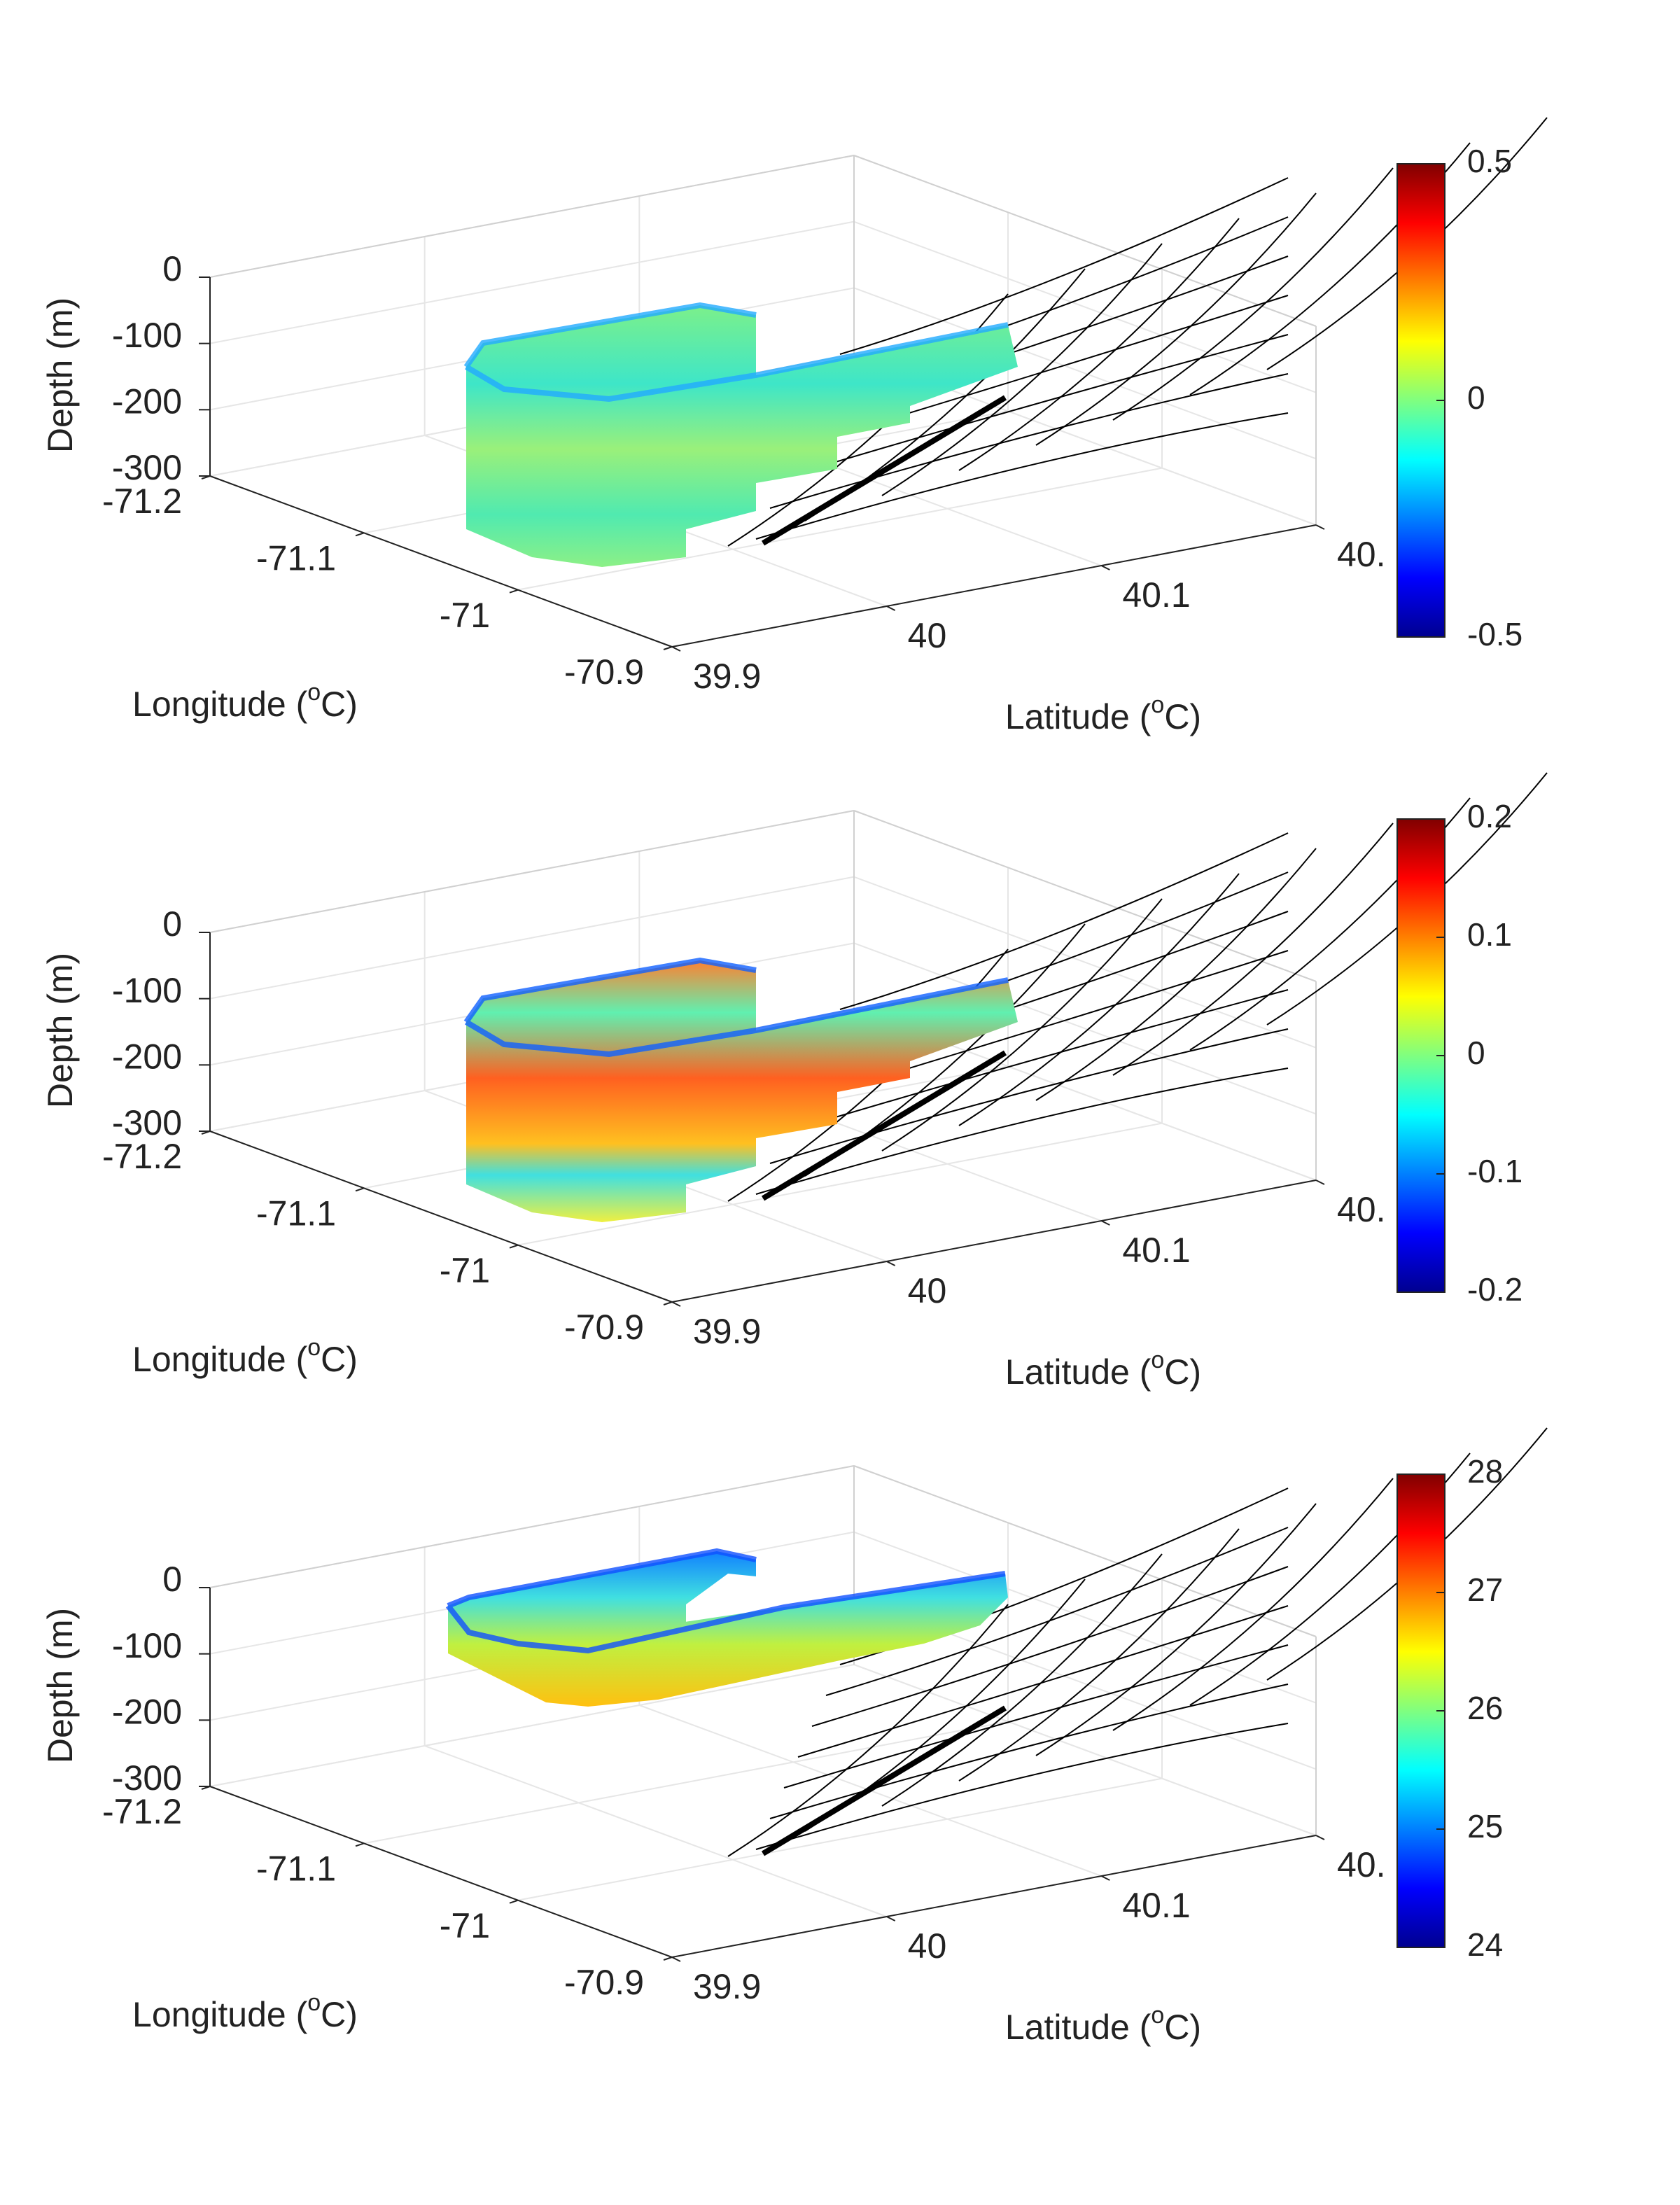 This screenshot has height=2205, width=1680. I want to click on surface-edge, so click(736, 1007).